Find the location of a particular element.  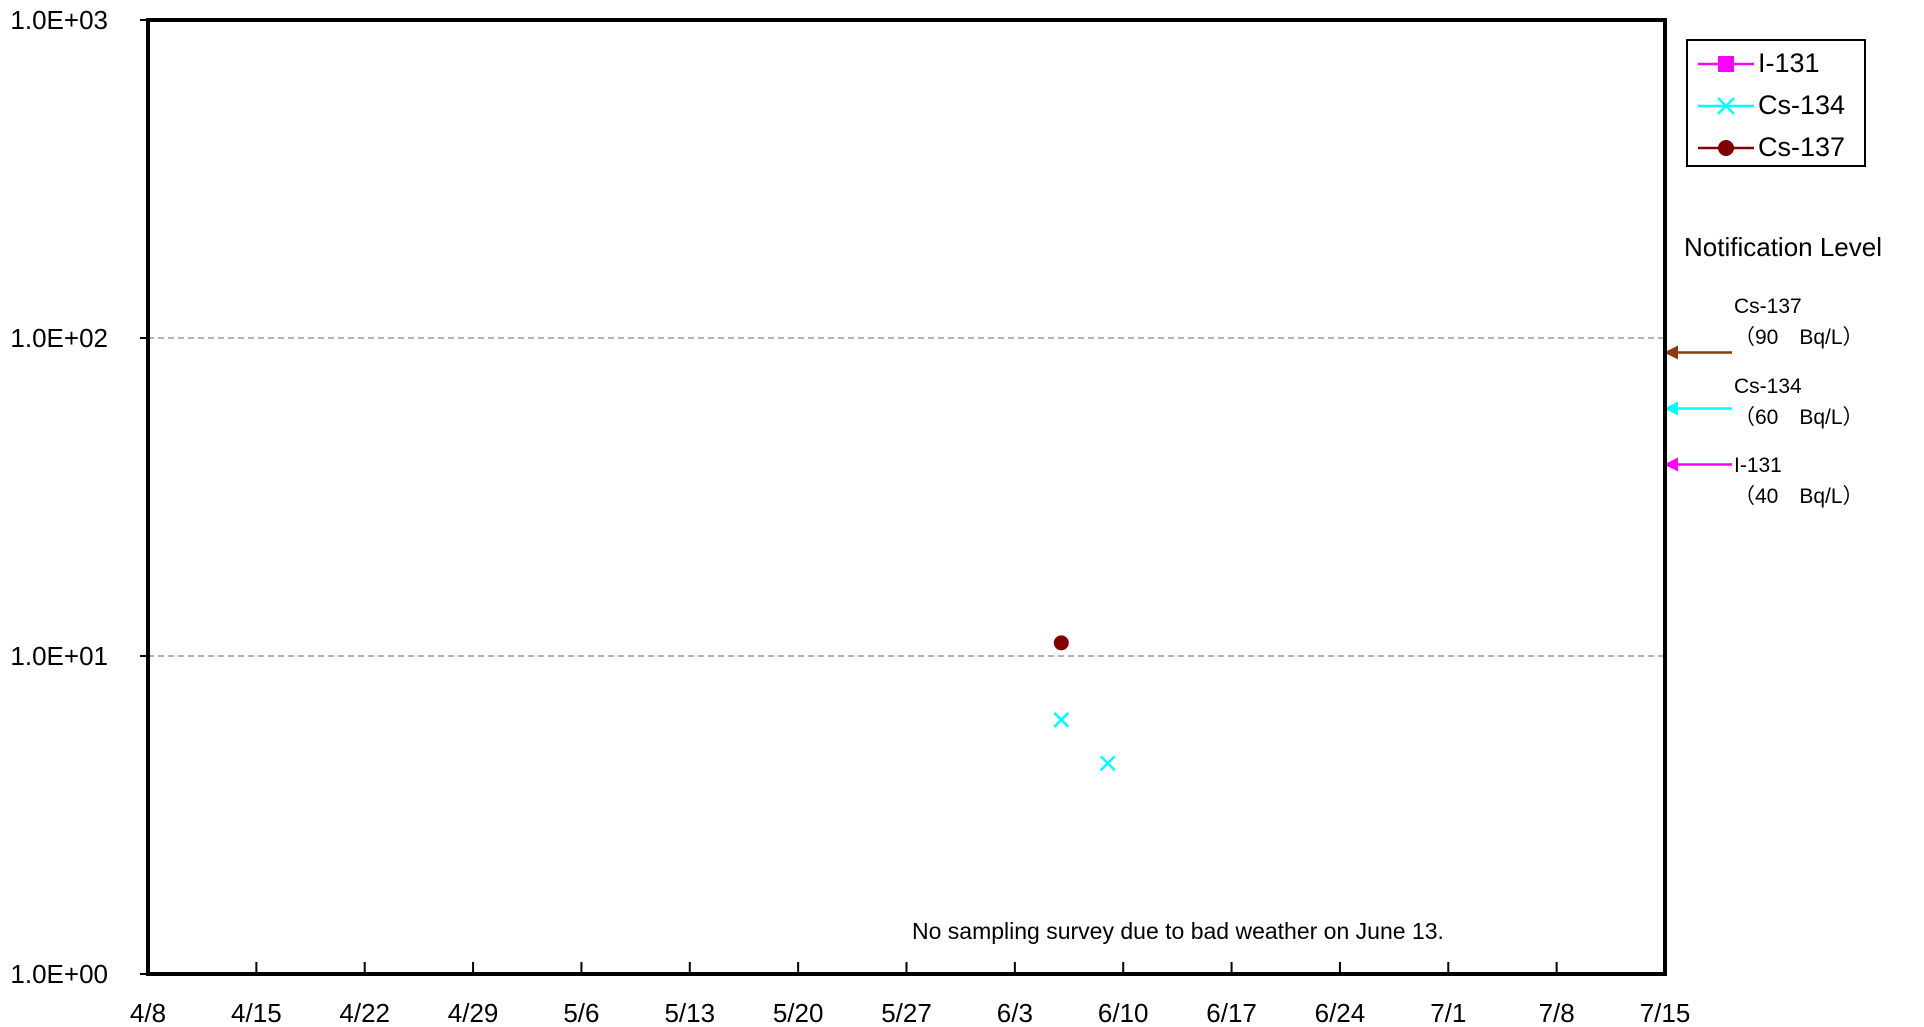

legend-item-cs134: Cs-134 is located at coordinates (1776, 105).